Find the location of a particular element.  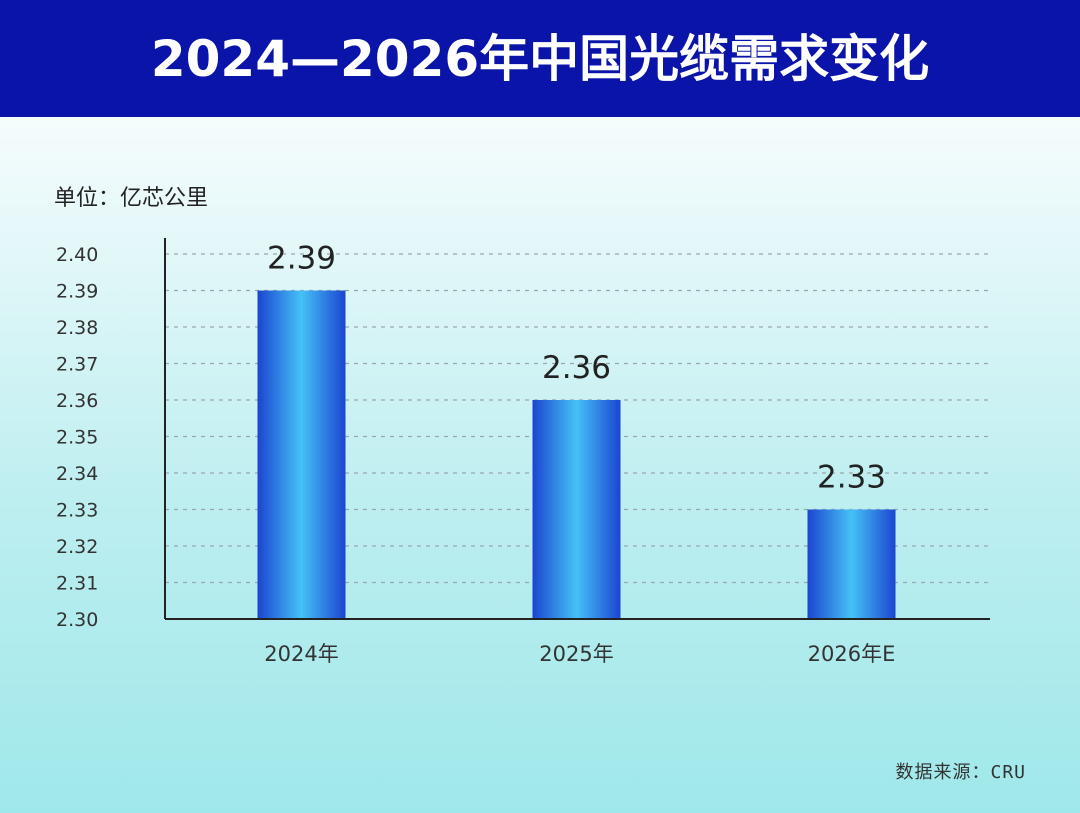

y-tick-label: 2.35 is located at coordinates (77, 438).